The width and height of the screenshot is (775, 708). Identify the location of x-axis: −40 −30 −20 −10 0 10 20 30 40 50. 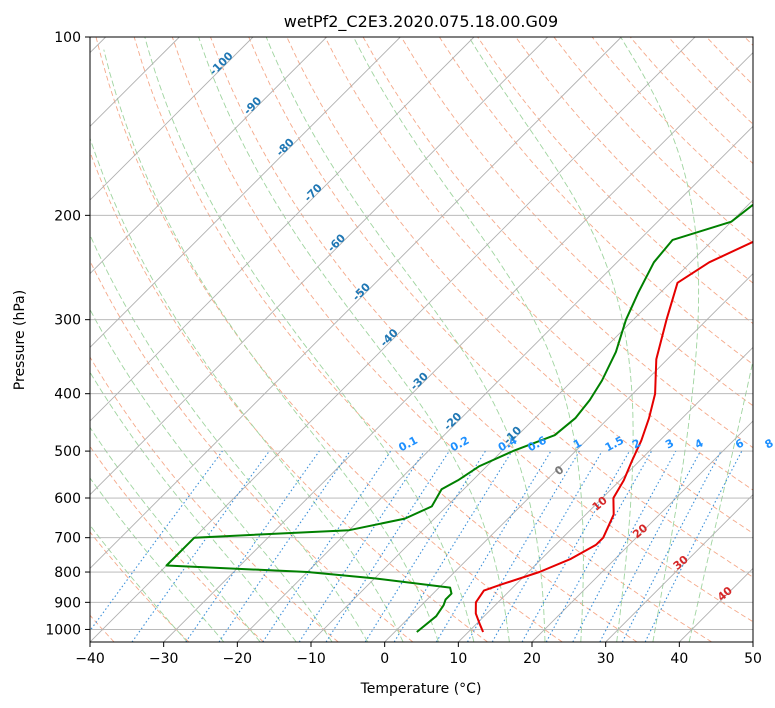
(418, 654).